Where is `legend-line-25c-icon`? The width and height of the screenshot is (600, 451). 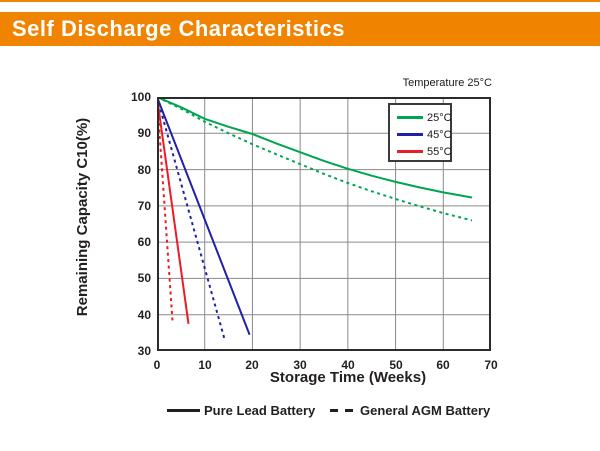
legend-line-25c-icon is located at coordinates (410, 117).